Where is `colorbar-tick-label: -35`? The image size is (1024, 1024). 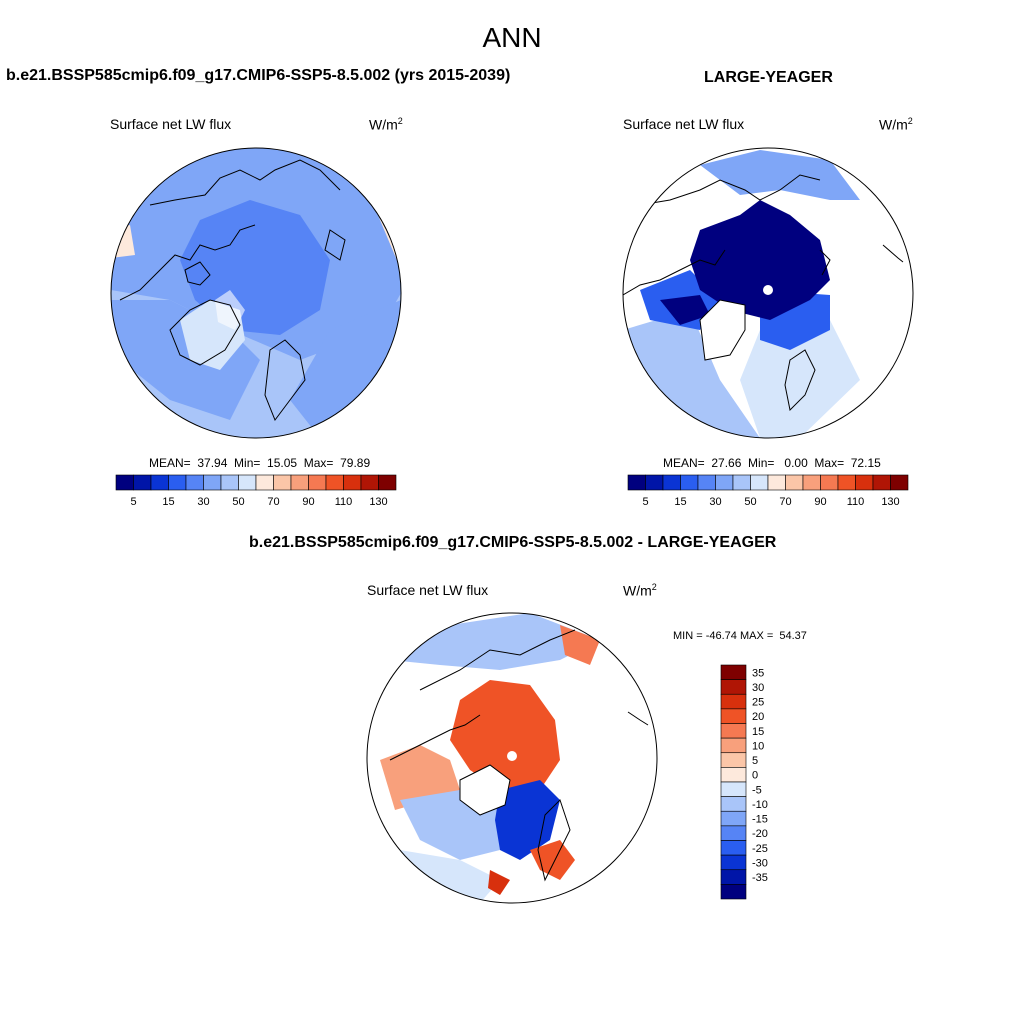
colorbar-tick-label: -35 is located at coordinates (760, 878).